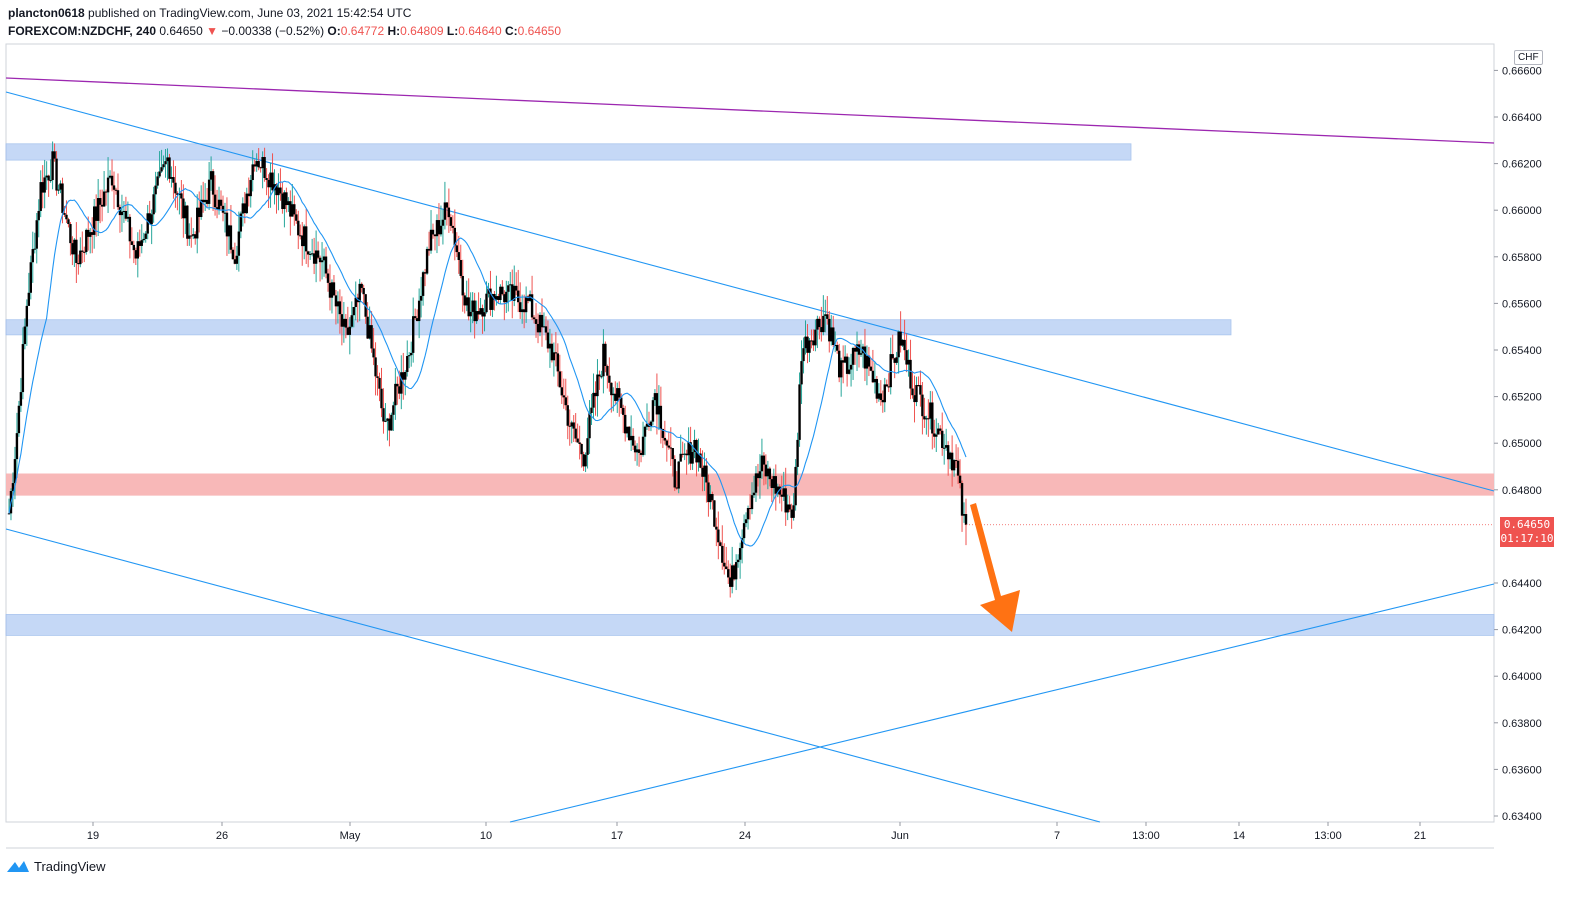 The height and width of the screenshot is (897, 1587). Describe the element at coordinates (212, 31) in the screenshot. I see `change-arrow-icon: ▼` at that location.